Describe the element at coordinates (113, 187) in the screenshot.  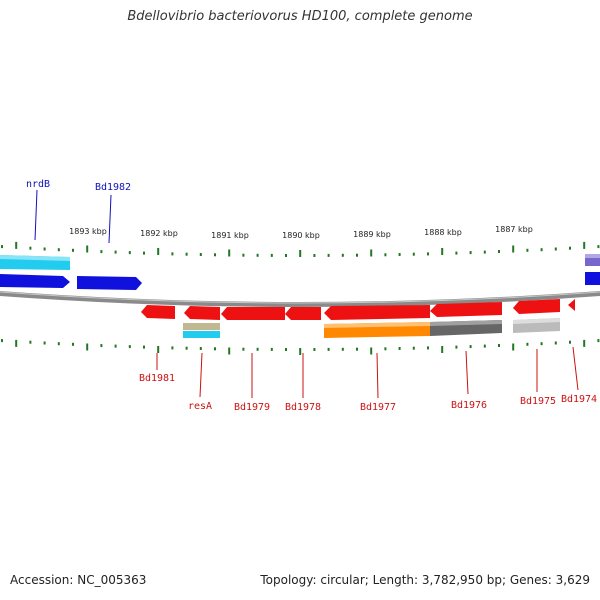
I see `gene-label-Bd1982: Bd1982` at that location.